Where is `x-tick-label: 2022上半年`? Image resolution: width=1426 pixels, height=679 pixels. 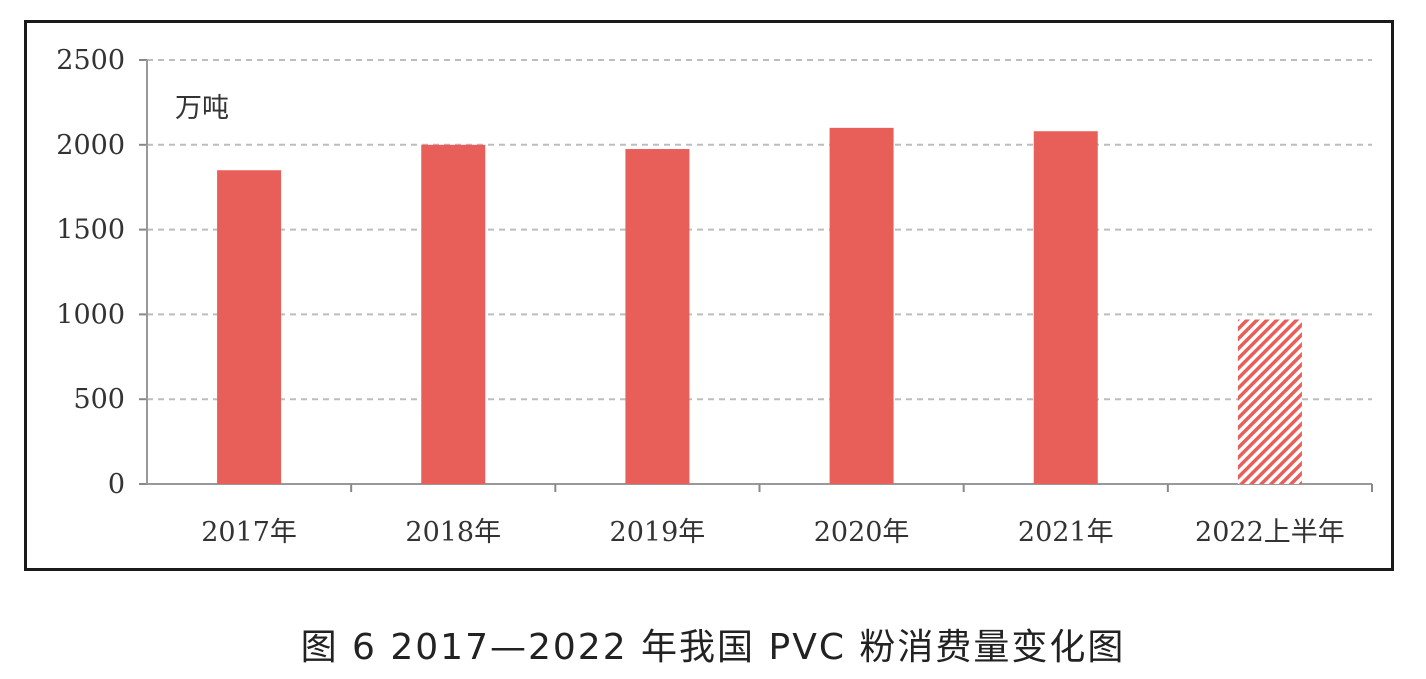 x-tick-label: 2022上半年 is located at coordinates (1270, 532).